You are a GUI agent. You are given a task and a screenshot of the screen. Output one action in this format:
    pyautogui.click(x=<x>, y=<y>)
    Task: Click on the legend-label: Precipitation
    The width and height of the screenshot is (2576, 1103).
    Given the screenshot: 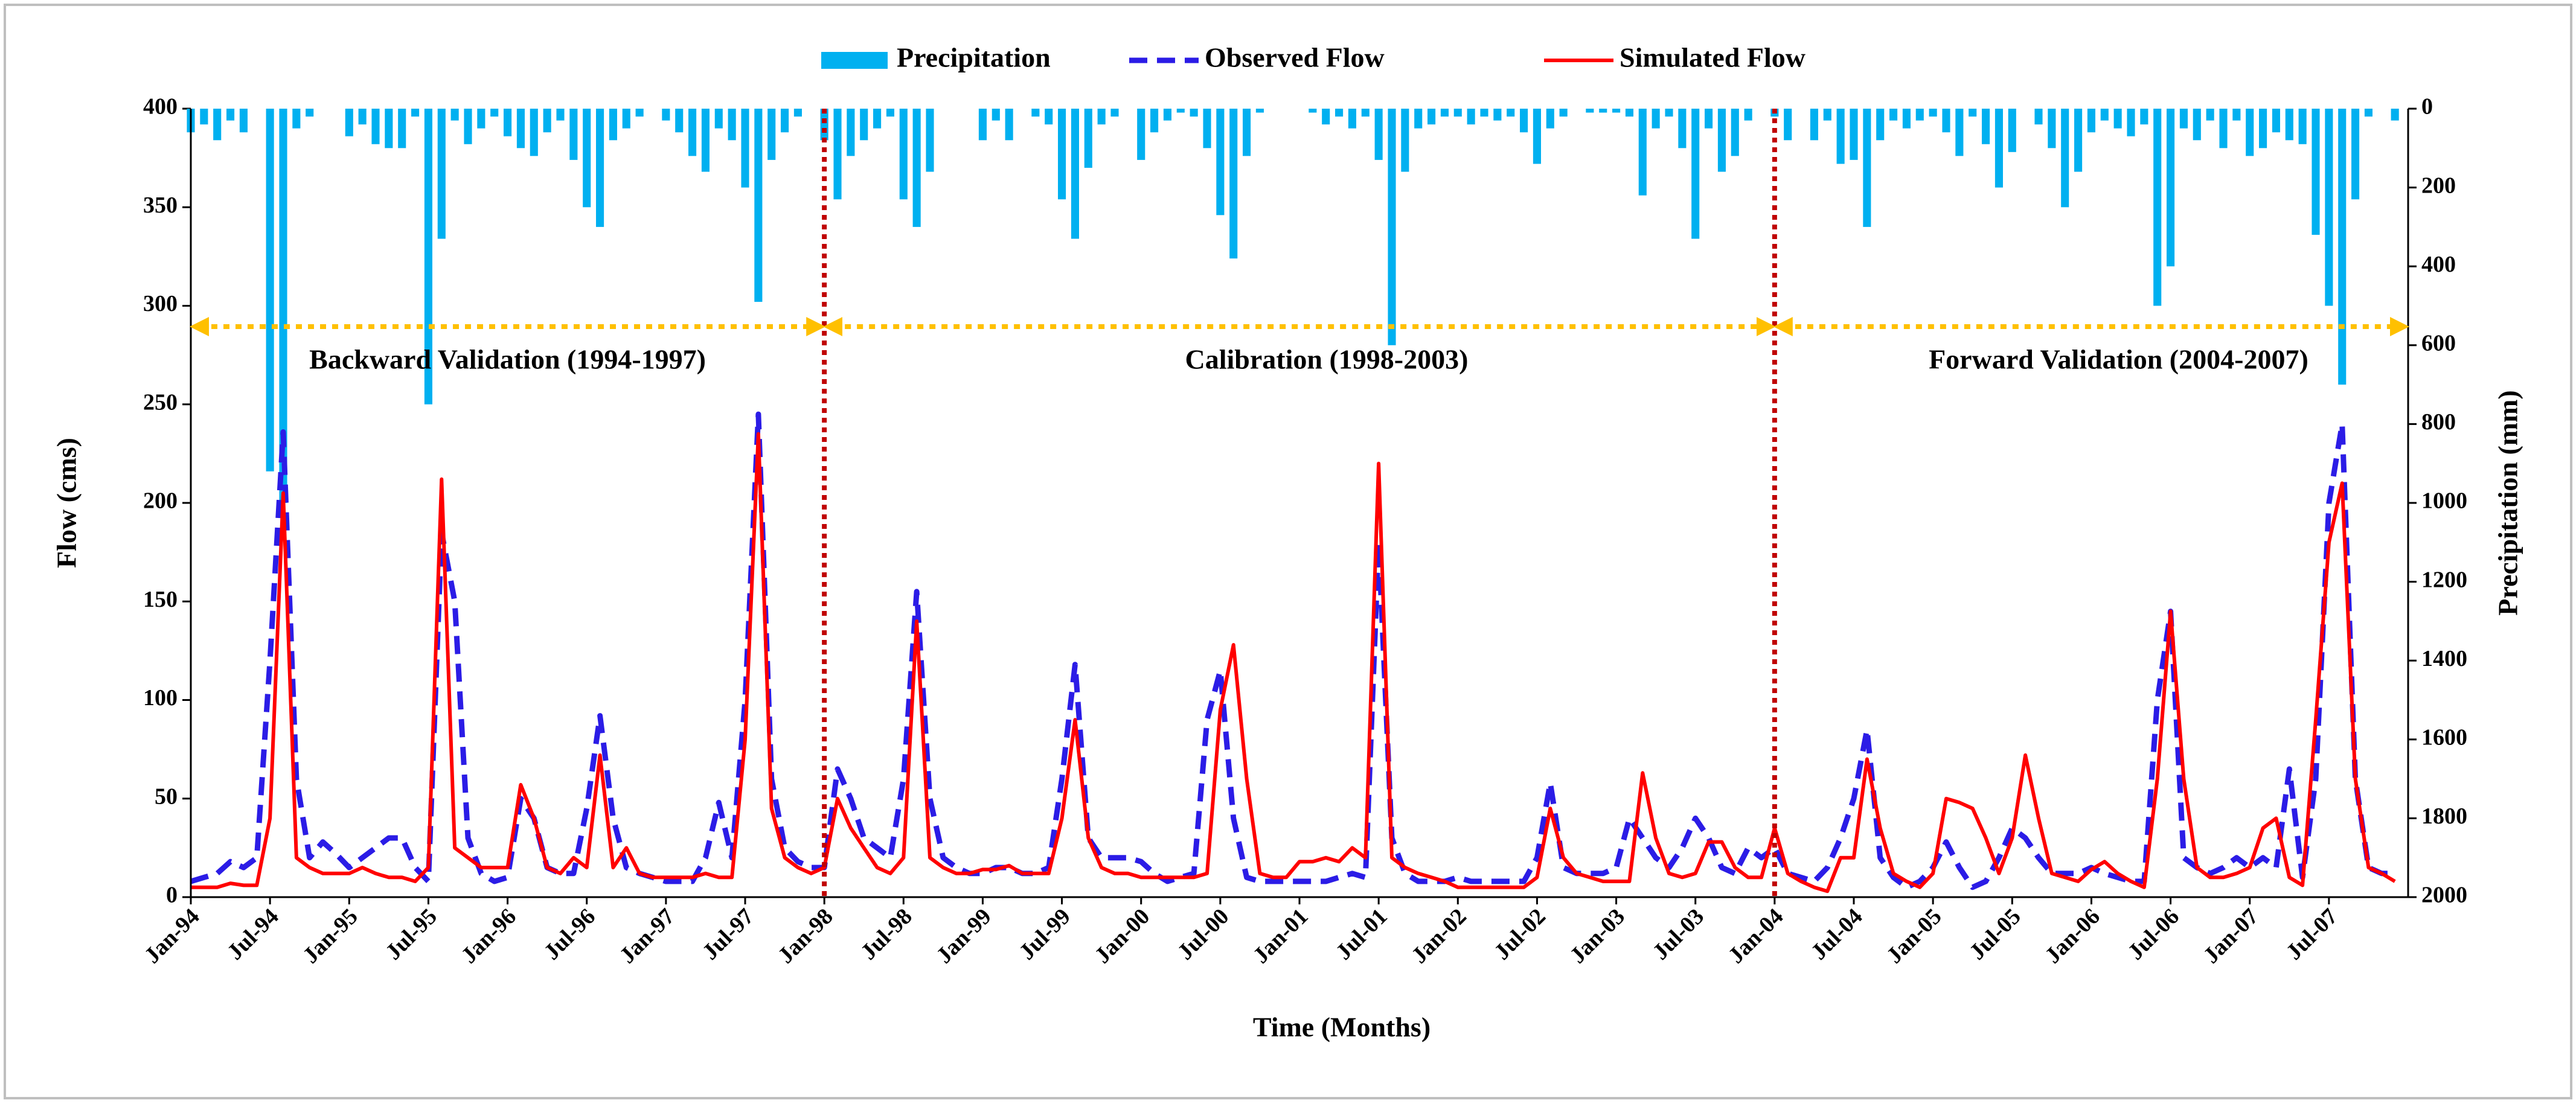 What is the action you would take?
    pyautogui.click(x=974, y=57)
    